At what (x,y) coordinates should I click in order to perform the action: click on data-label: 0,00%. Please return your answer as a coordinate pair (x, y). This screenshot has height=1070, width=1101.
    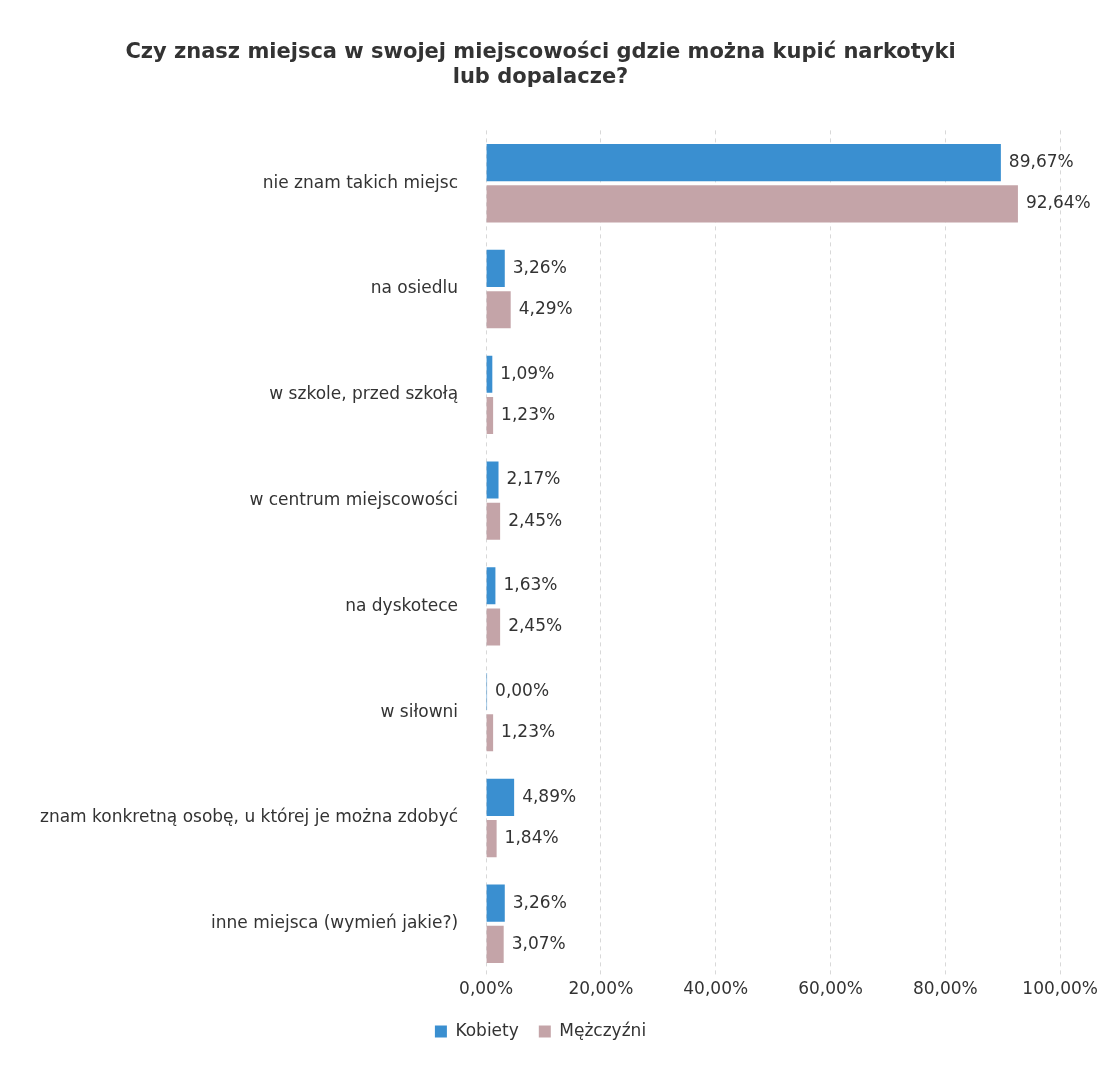
    Looking at the image, I should click on (522, 689).